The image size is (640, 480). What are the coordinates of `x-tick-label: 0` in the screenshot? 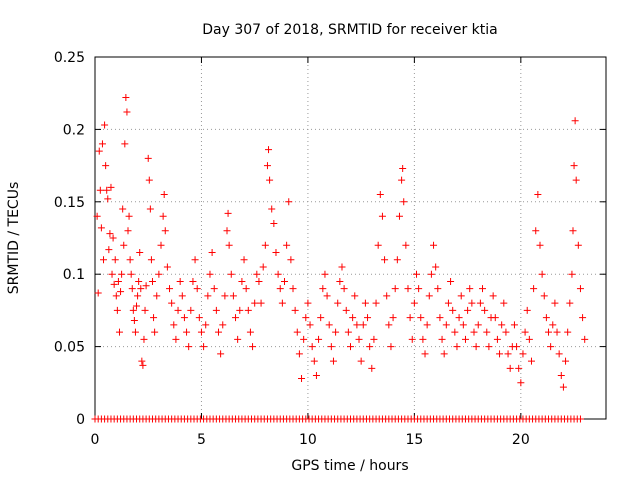 It's located at (95, 440).